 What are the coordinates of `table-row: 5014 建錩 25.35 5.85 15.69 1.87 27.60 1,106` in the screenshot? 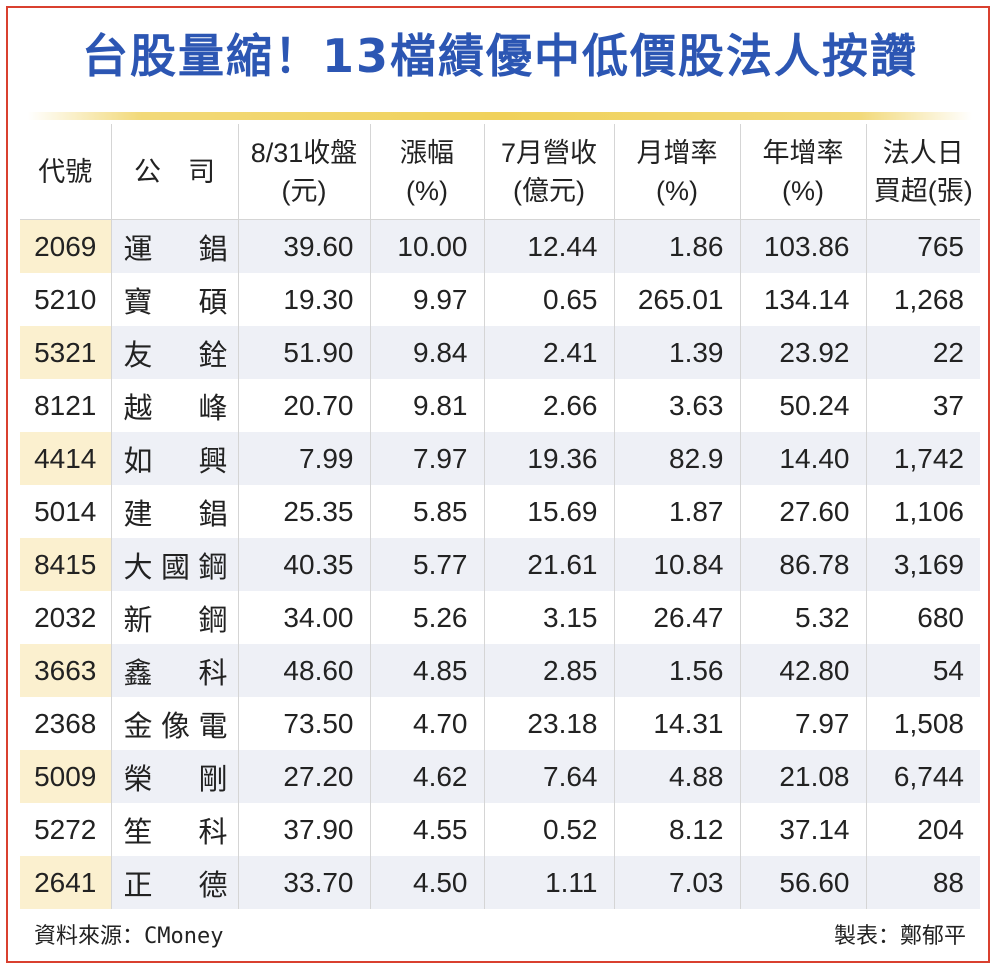 It's located at (500, 511).